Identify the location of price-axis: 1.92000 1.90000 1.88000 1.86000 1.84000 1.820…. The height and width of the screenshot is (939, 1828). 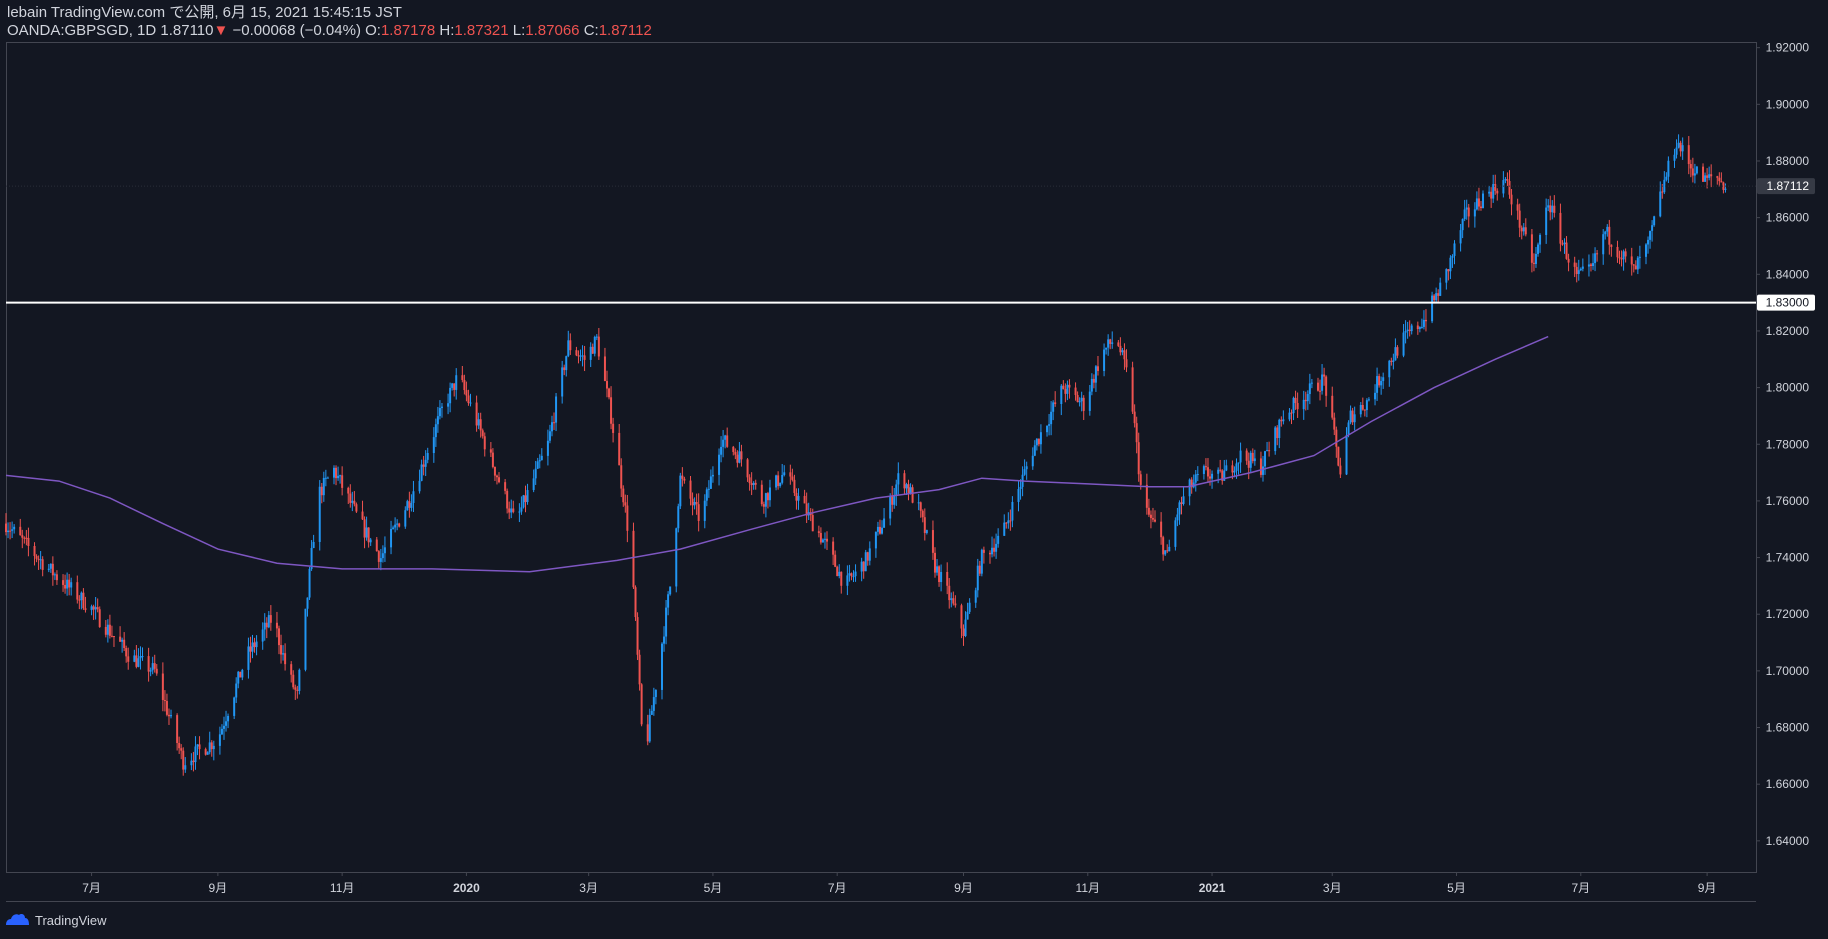
(1782, 444).